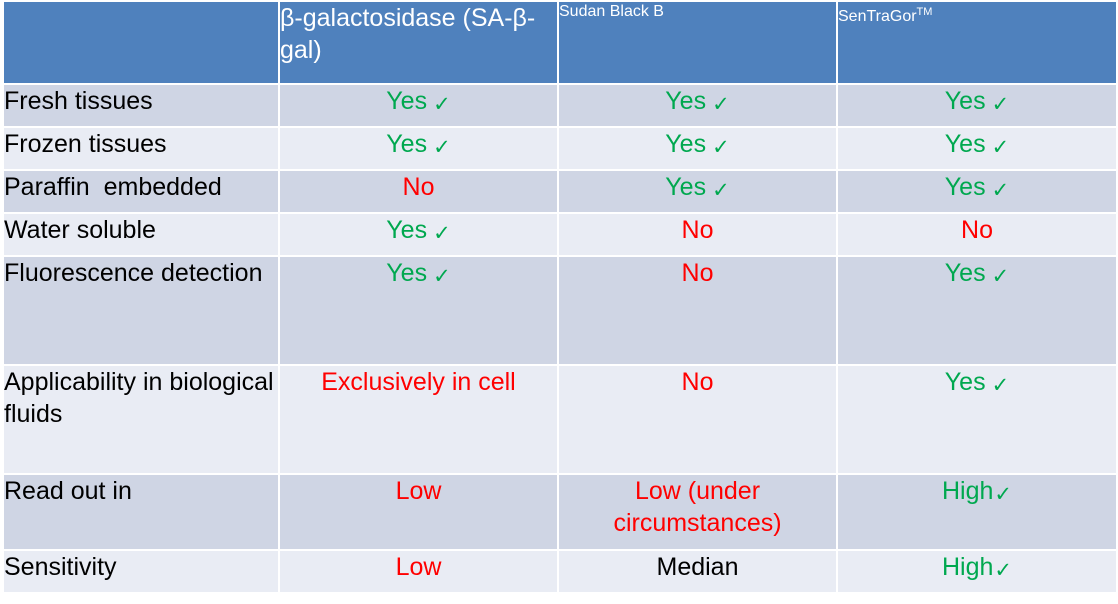 The image size is (1118, 604). I want to click on table-cell: Exclusively in cell, so click(418, 419).